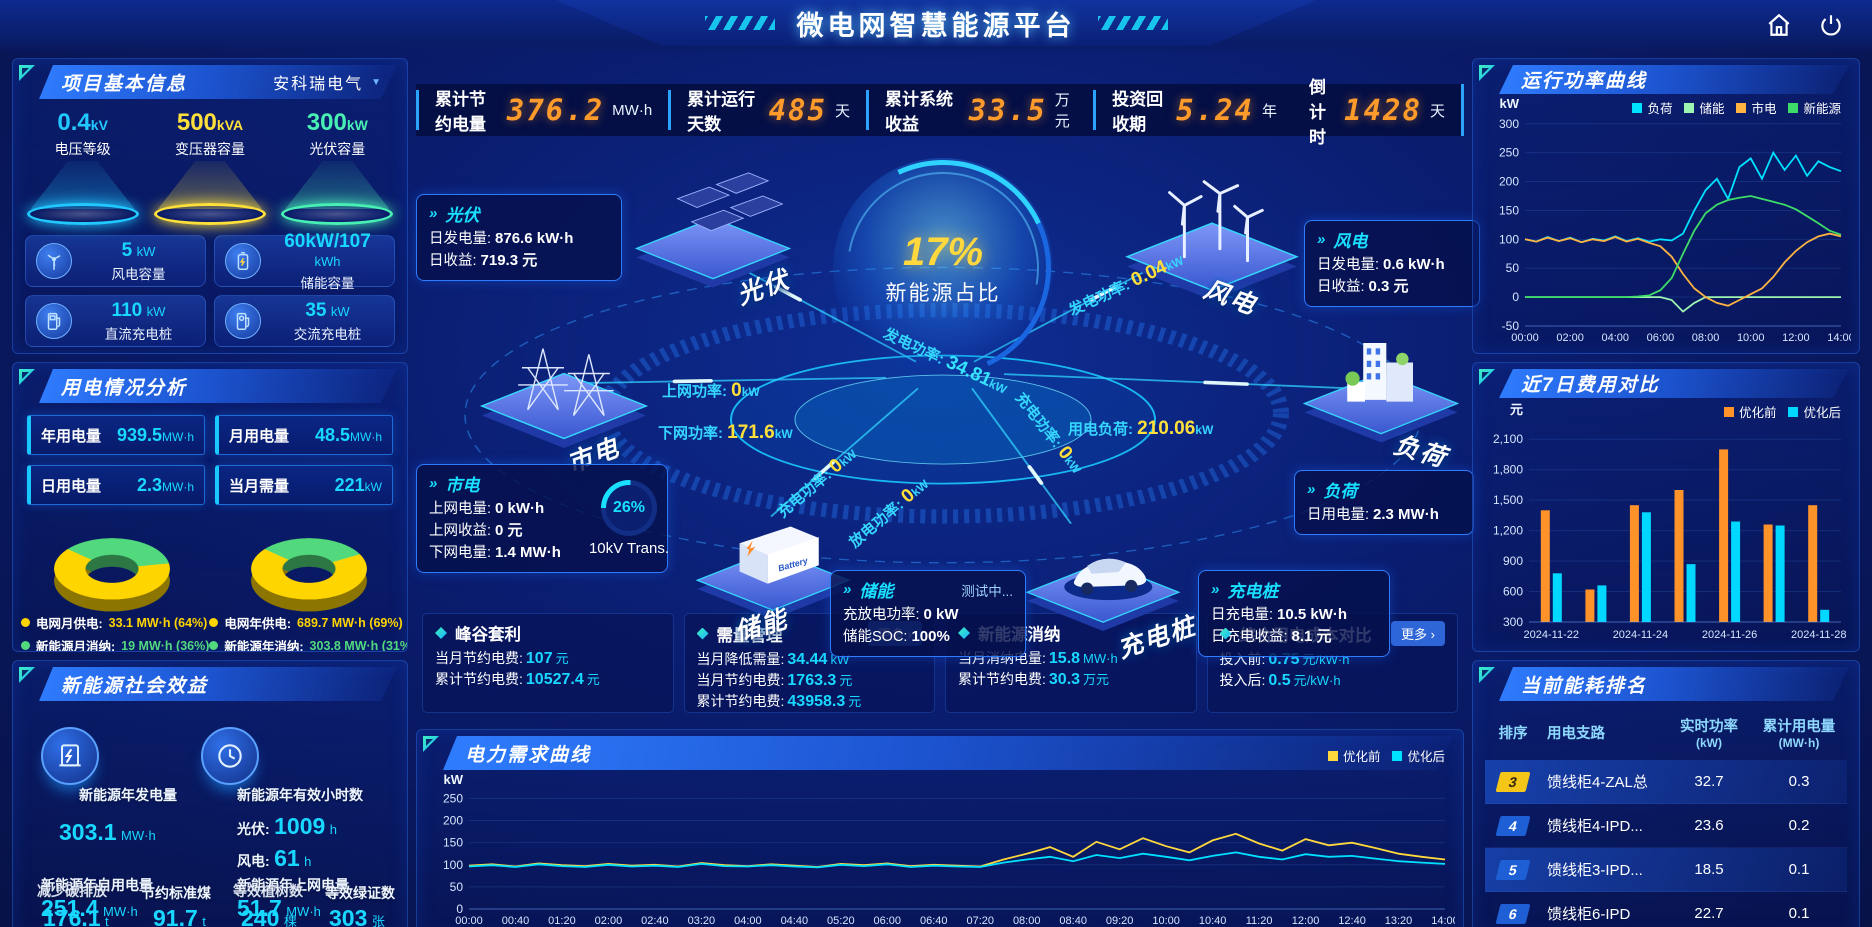 The height and width of the screenshot is (927, 1872). Describe the element at coordinates (1271, 636) in the screenshot. I see `info-row: 日充电收益: 8.1 元` at that location.